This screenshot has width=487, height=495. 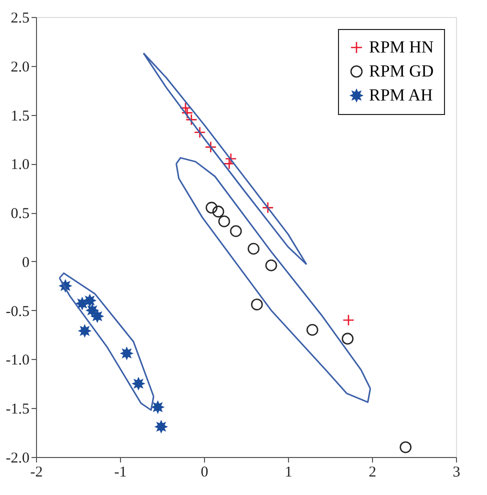 I want to click on x-tick-label: 1, so click(x=288, y=472).